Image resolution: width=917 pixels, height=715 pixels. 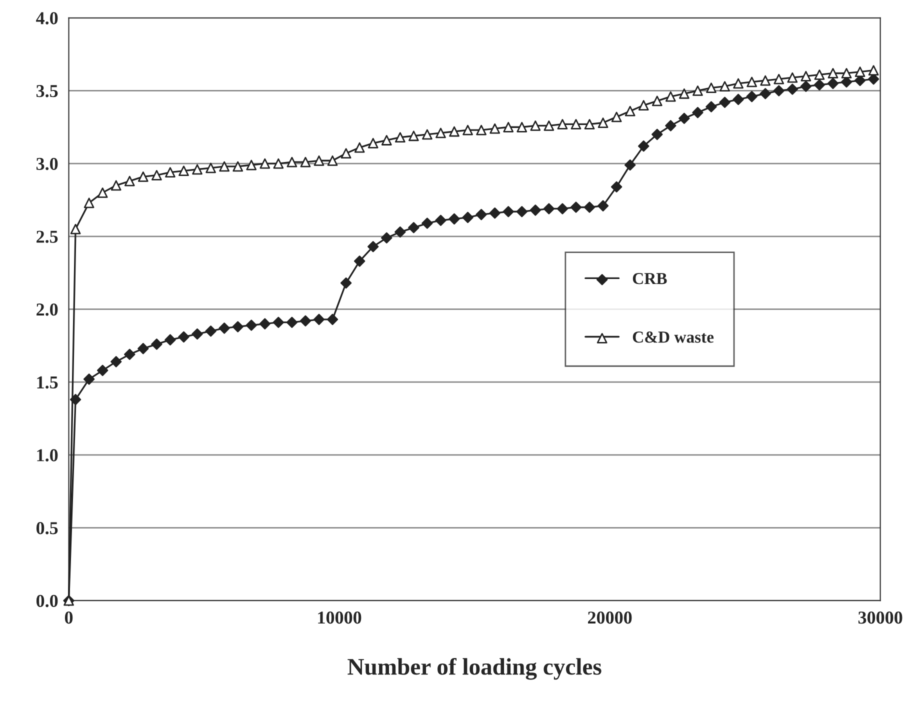 I want to click on y-tick-label: 3.0, so click(x=47, y=164).